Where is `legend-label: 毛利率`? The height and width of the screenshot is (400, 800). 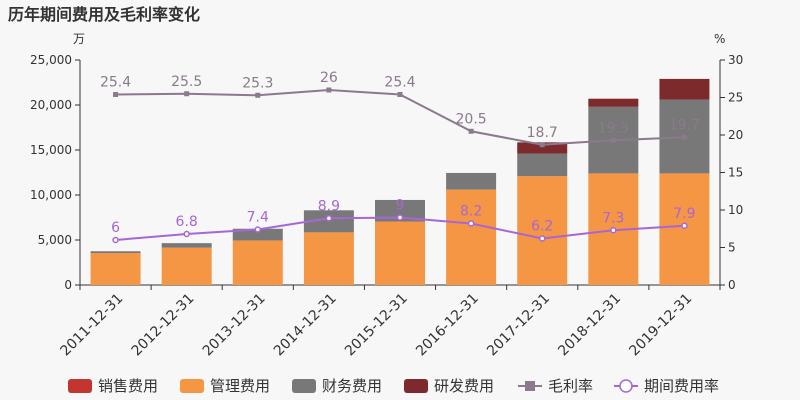
legend-label: 毛利率 is located at coordinates (570, 386).